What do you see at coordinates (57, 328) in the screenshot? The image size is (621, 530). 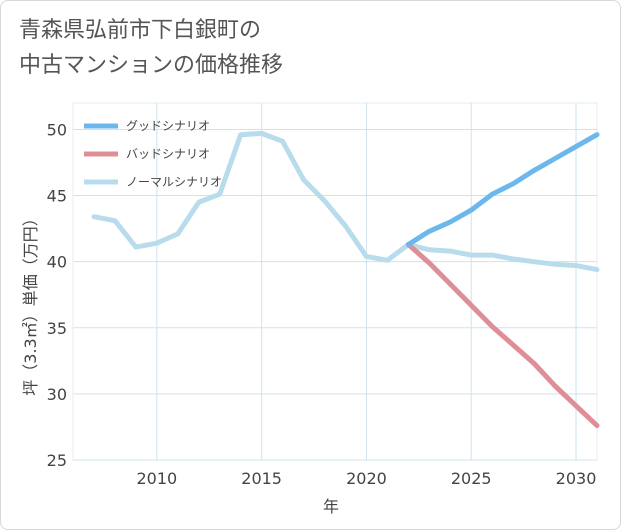 I see `y-tick-label: 35` at bounding box center [57, 328].